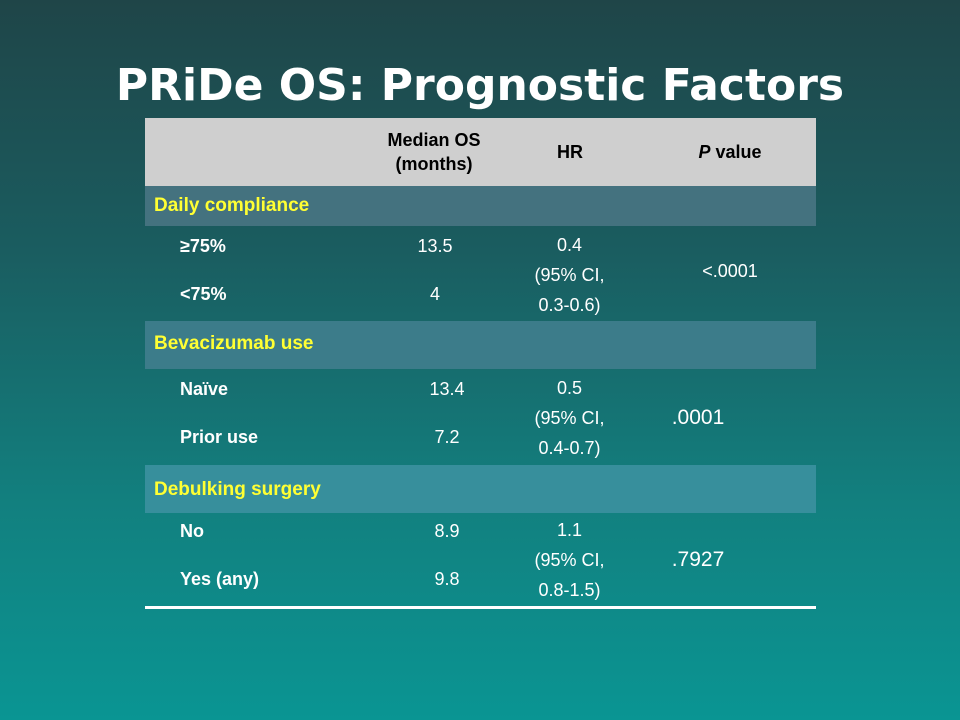 Image resolution: width=960 pixels, height=720 pixels. What do you see at coordinates (203, 246) in the screenshot?
I see `row-label: ≥75%` at bounding box center [203, 246].